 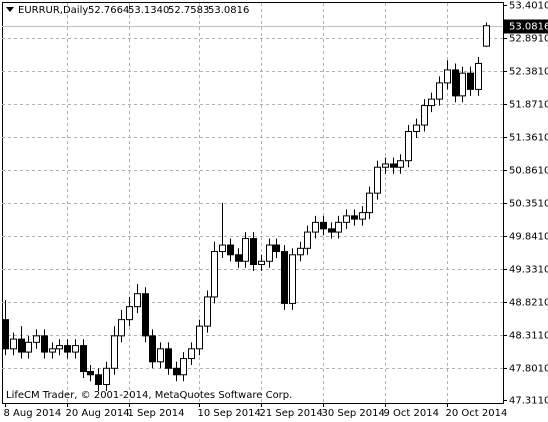 I want to click on ohlc-low: 52.7583, so click(x=188, y=10).